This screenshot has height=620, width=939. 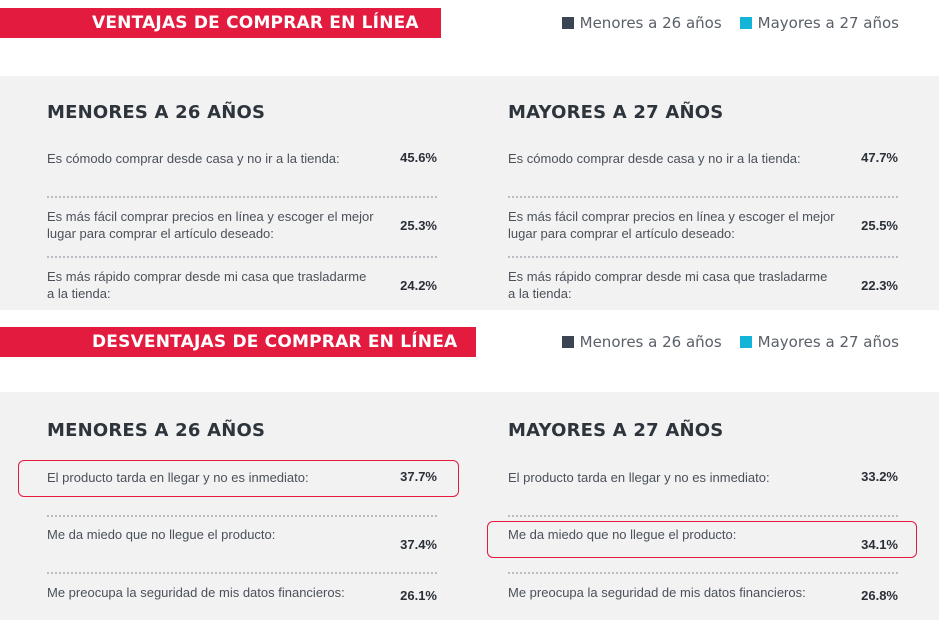 I want to click on desventajas-banner: DESVENTAJAS DE COMPRAR EN LÍNEA, so click(x=238, y=342).